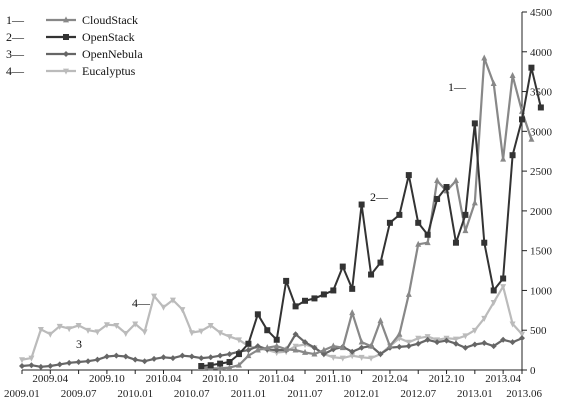 The height and width of the screenshot is (405, 566). What do you see at coordinates (164, 379) in the screenshot?
I see `x-tick-label: 2010.04` at bounding box center [164, 379].